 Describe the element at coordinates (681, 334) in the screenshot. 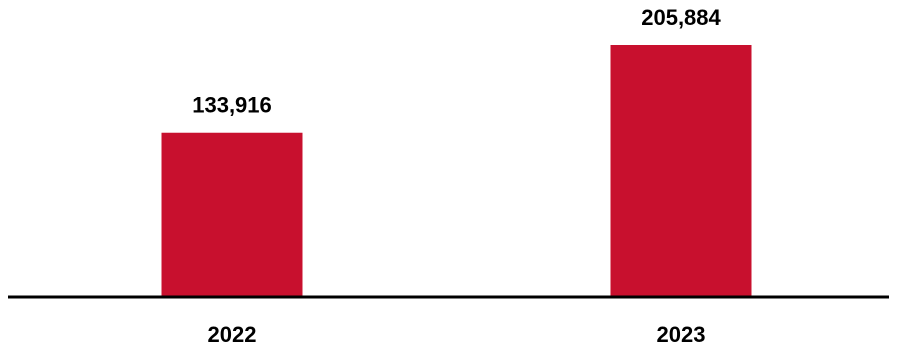

I see `x-tick-label-2023: 2023` at that location.